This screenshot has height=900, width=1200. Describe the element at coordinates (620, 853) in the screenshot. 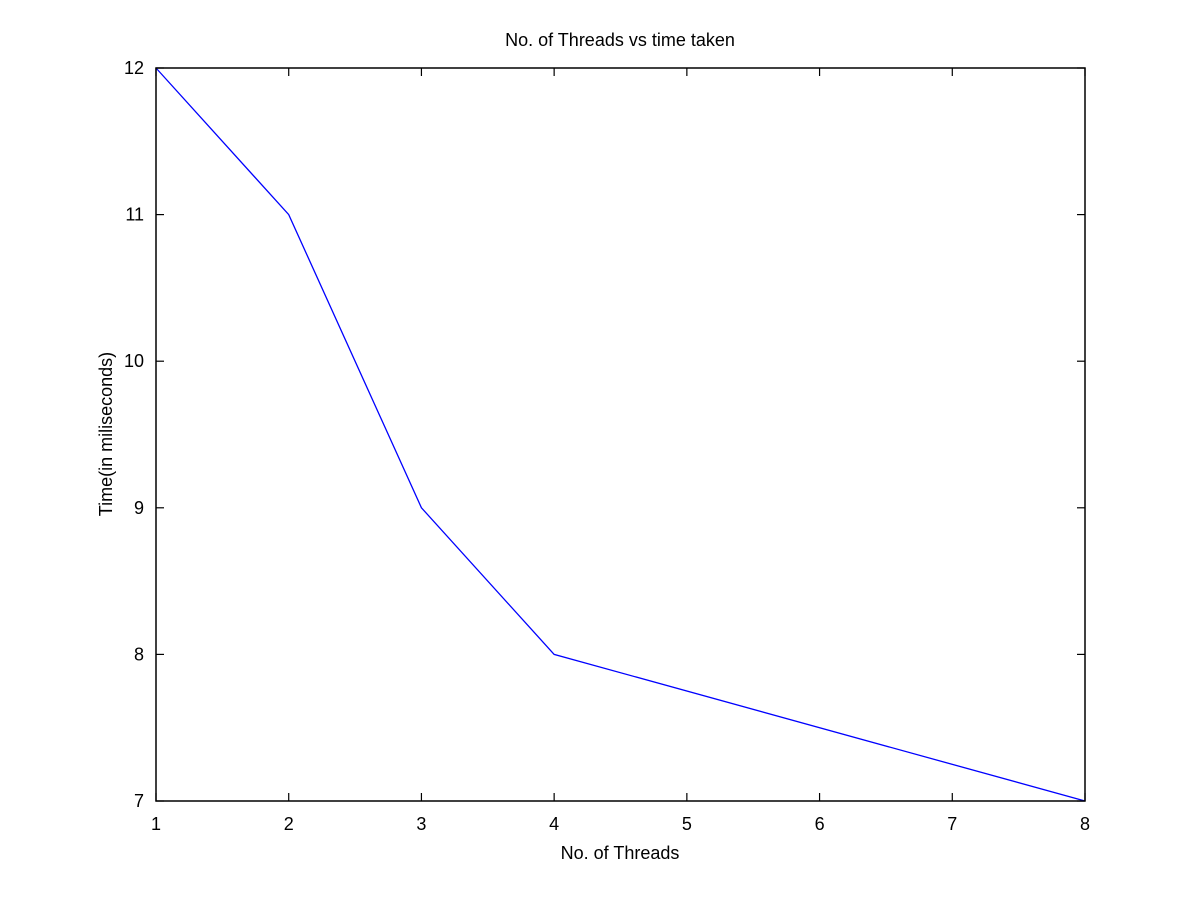

I see `x-axis-label: No. of Threads` at that location.